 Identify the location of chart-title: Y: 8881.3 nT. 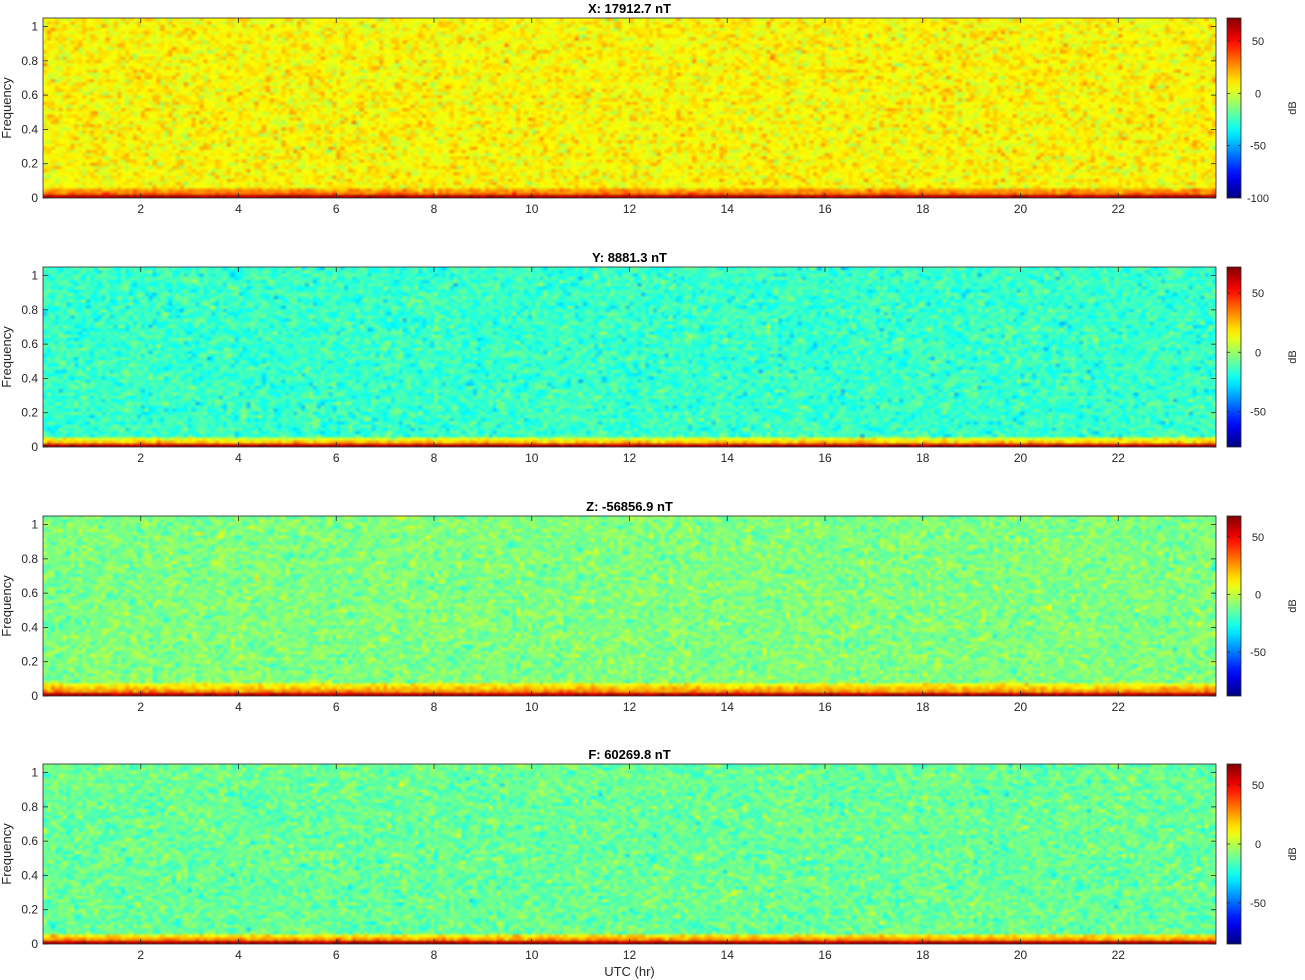
(629, 257).